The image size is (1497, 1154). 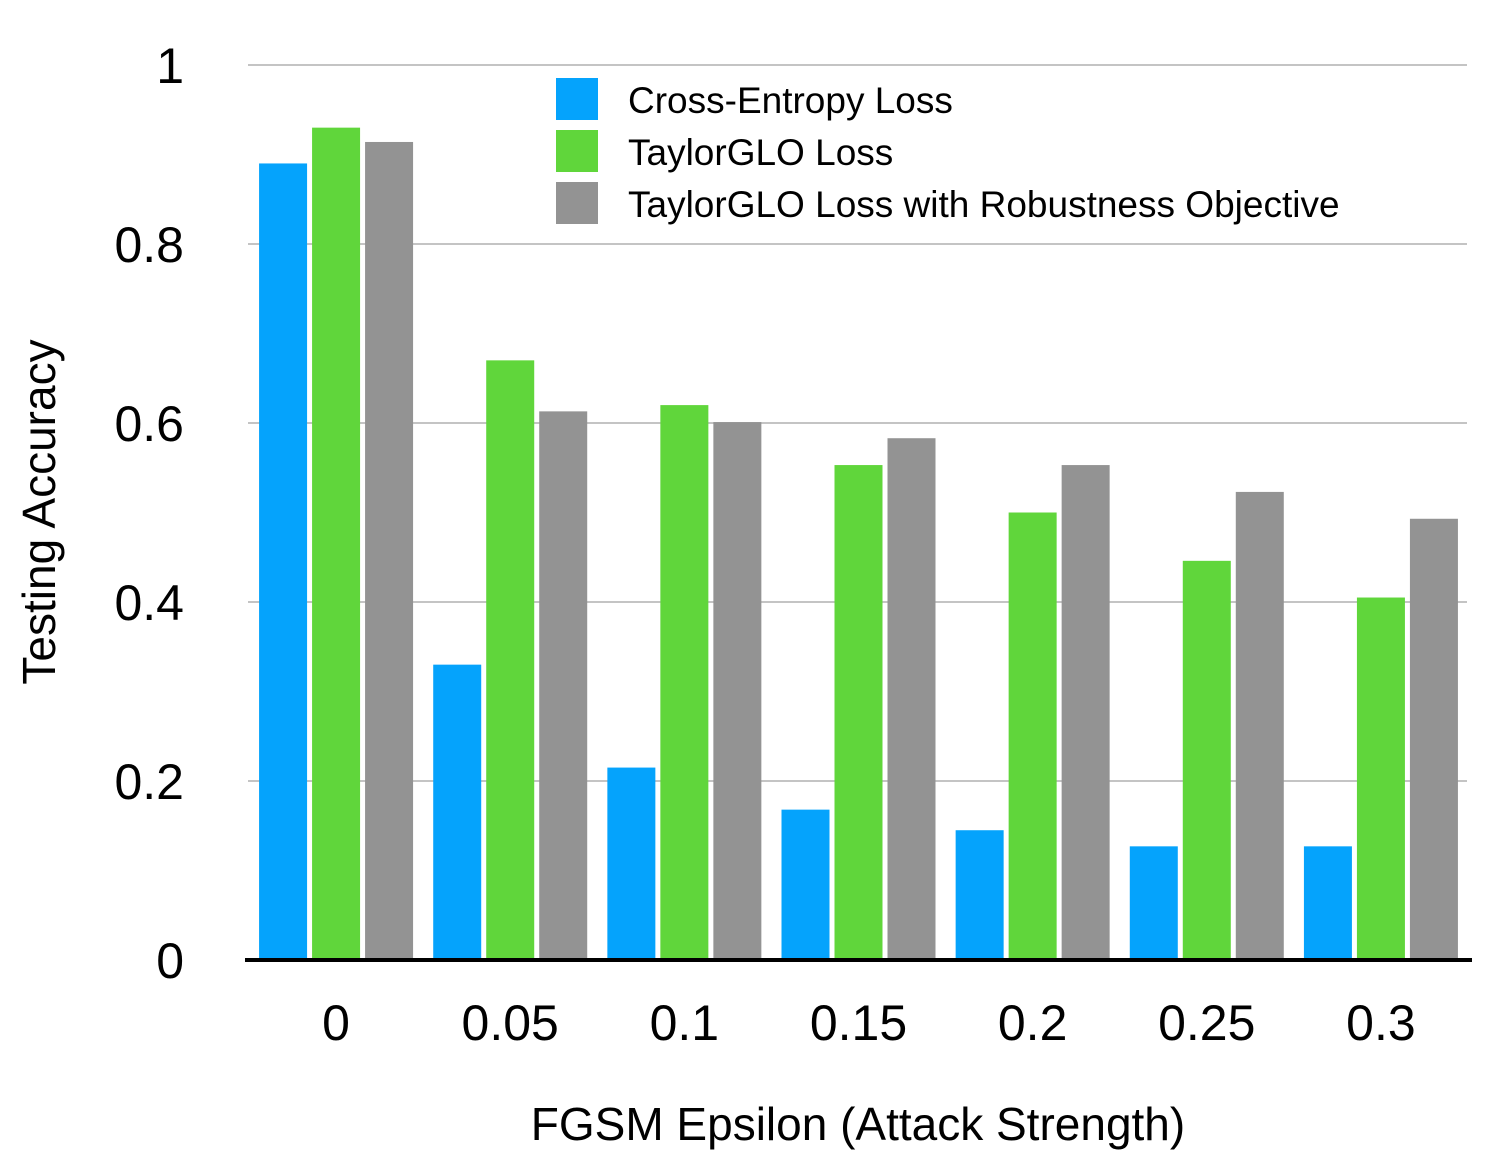 I want to click on y-tick-labels: 0 0.2 0.4 0.6 0.8 1, so click(x=149, y=513).